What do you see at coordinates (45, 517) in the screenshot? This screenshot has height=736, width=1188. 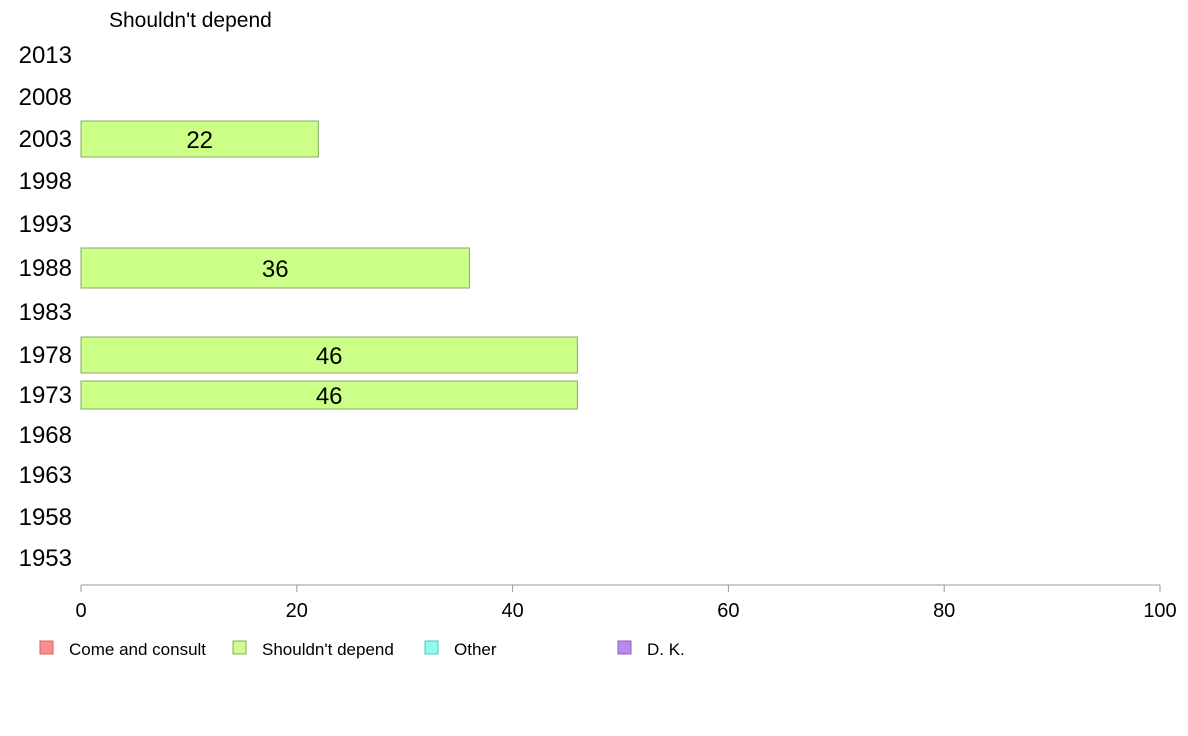 I see `y-tick-label: 1958` at bounding box center [45, 517].